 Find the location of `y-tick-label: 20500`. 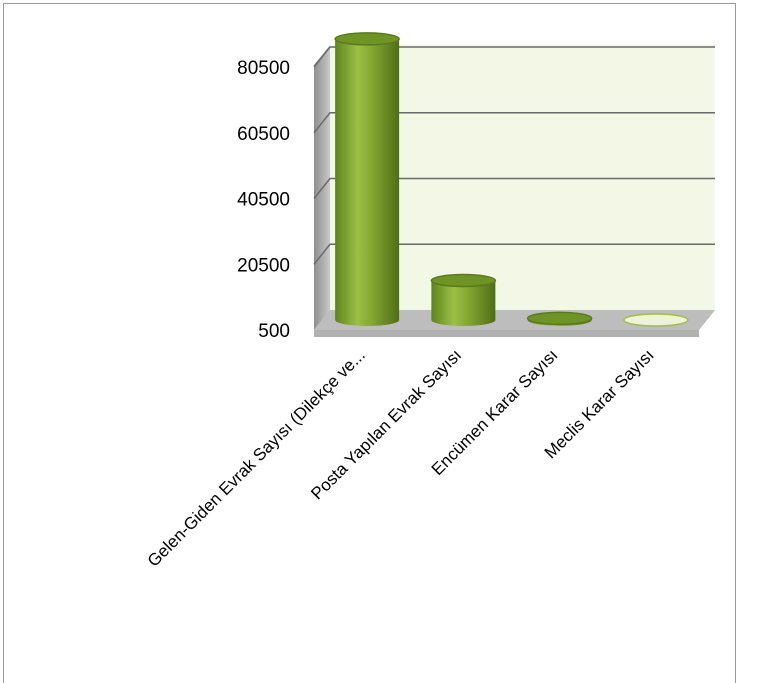

y-tick-label: 20500 is located at coordinates (263, 265).